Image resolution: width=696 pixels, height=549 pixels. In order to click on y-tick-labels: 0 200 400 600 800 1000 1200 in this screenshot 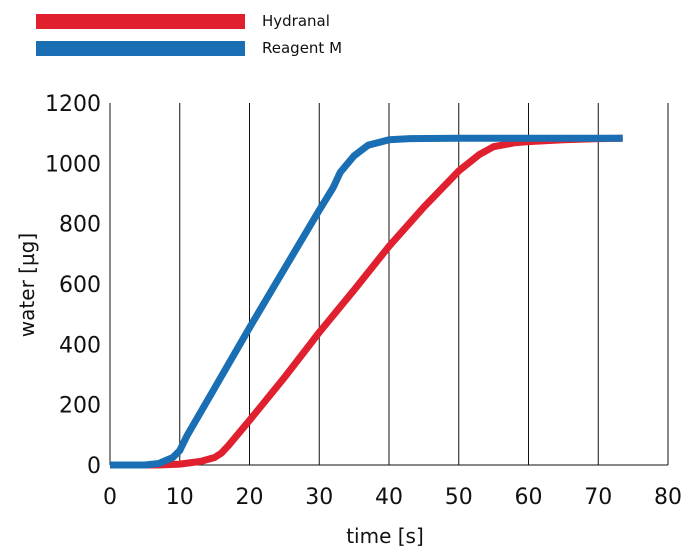, I will do `click(73, 285)`.